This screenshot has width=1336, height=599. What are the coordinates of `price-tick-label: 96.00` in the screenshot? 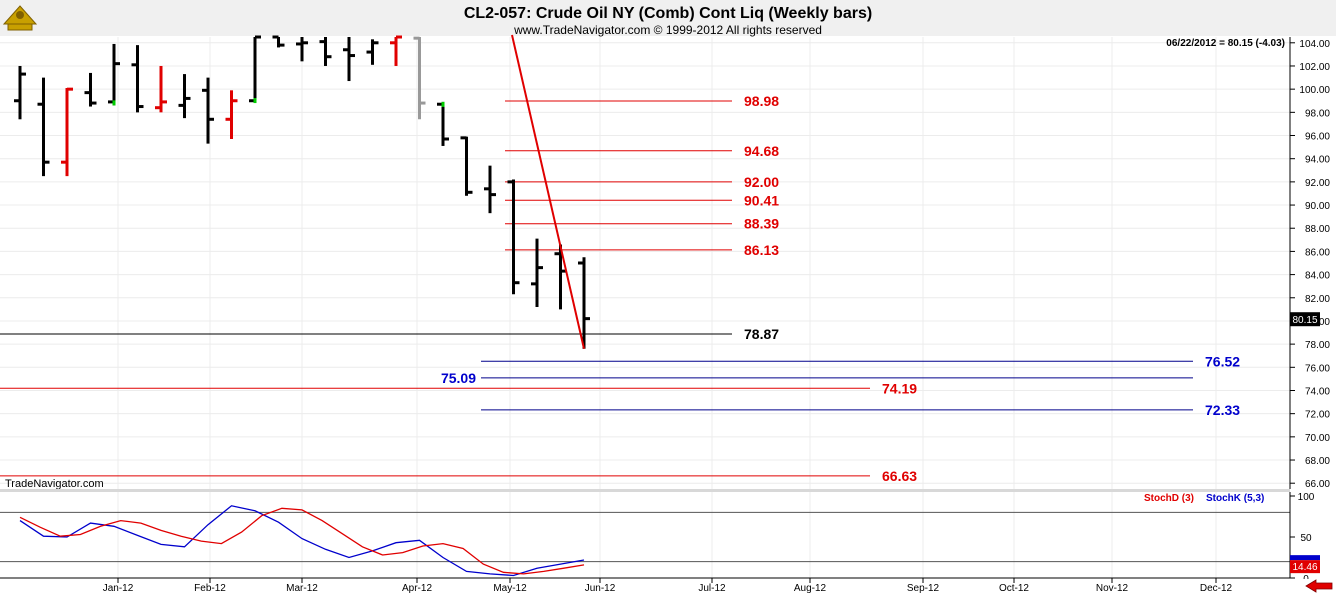 It's located at (1317, 137).